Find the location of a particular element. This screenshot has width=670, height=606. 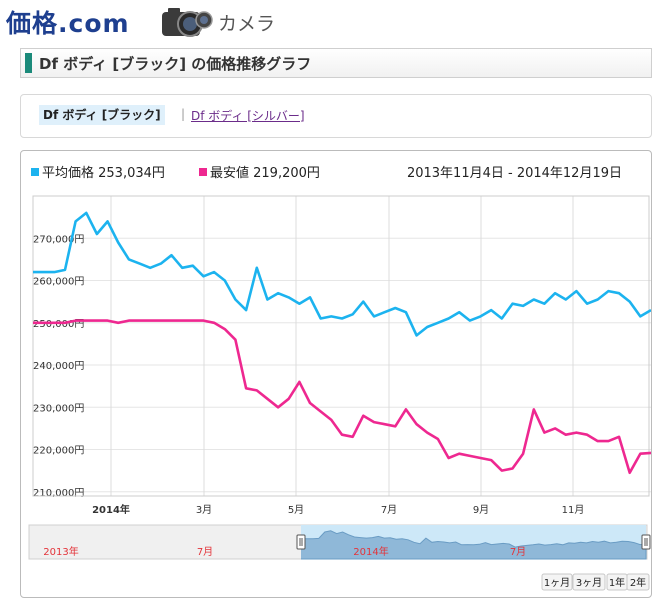

y-tick-label: 230,000円 is located at coordinates (58, 408).